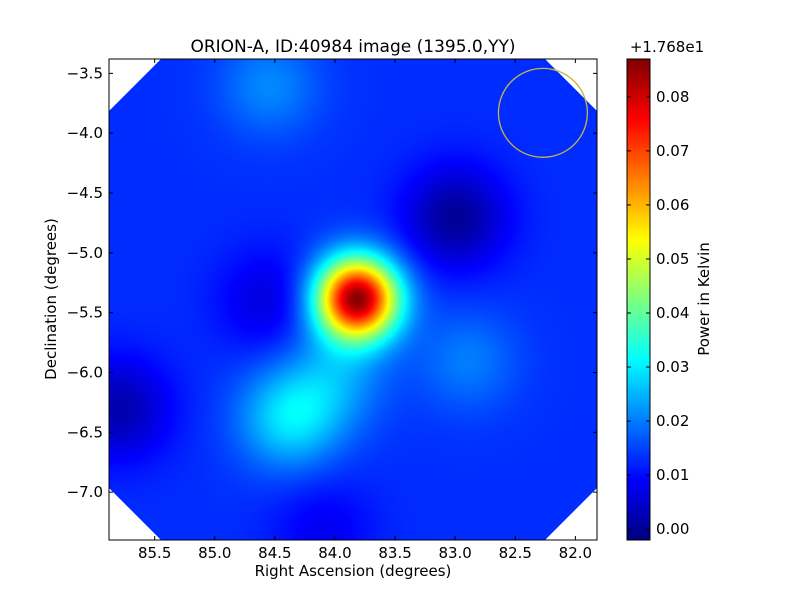 Image resolution: width=800 pixels, height=600 pixels. I want to click on y-tick-label: −5.5, so click(85, 313).